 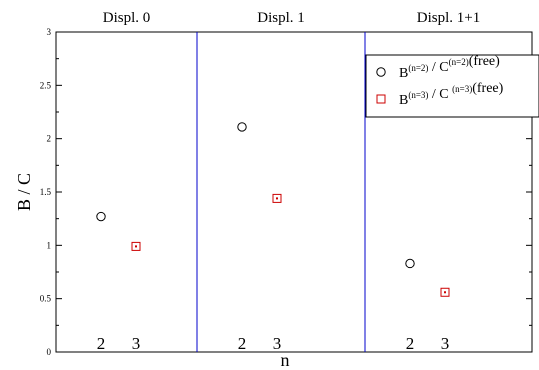 I want to click on legend-marker-square, so click(x=381, y=99).